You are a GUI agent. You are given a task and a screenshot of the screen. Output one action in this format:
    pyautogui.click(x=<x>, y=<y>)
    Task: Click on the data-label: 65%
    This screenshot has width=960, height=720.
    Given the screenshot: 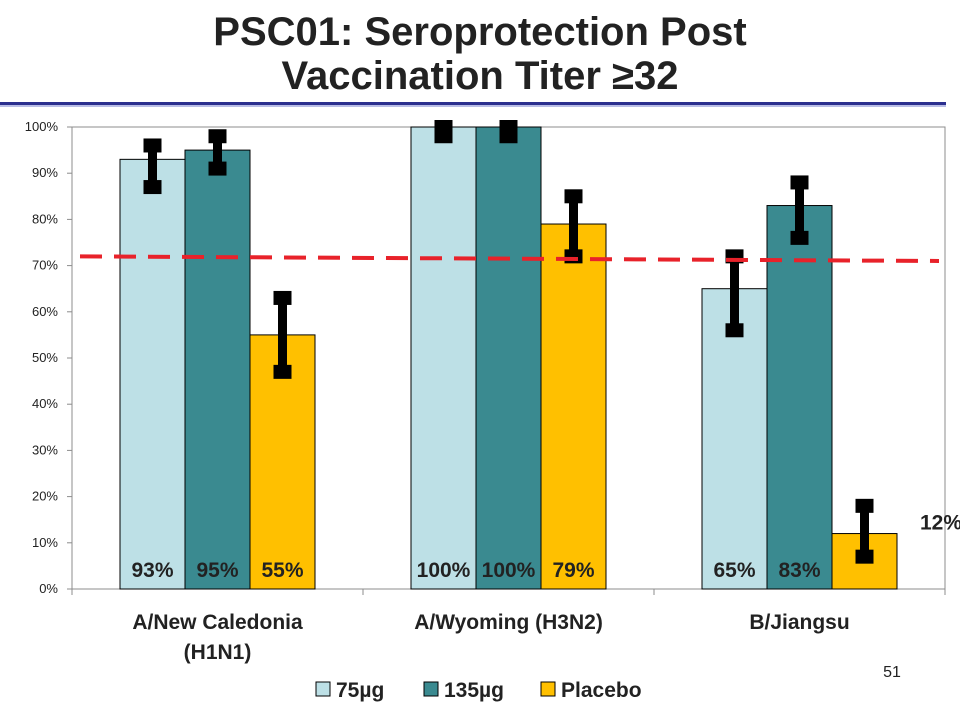 What is the action you would take?
    pyautogui.click(x=734, y=570)
    